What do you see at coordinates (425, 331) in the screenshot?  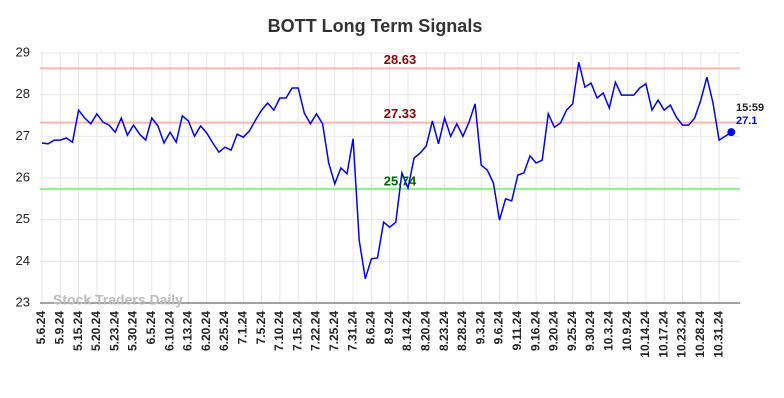 I see `x-tick-label: 8.20.24` at bounding box center [425, 331].